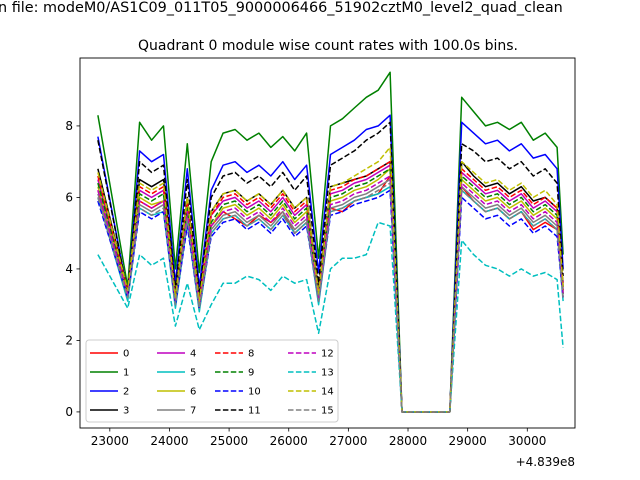 This screenshot has height=480, width=640. I want to click on legend-label-15: 15, so click(327, 411).